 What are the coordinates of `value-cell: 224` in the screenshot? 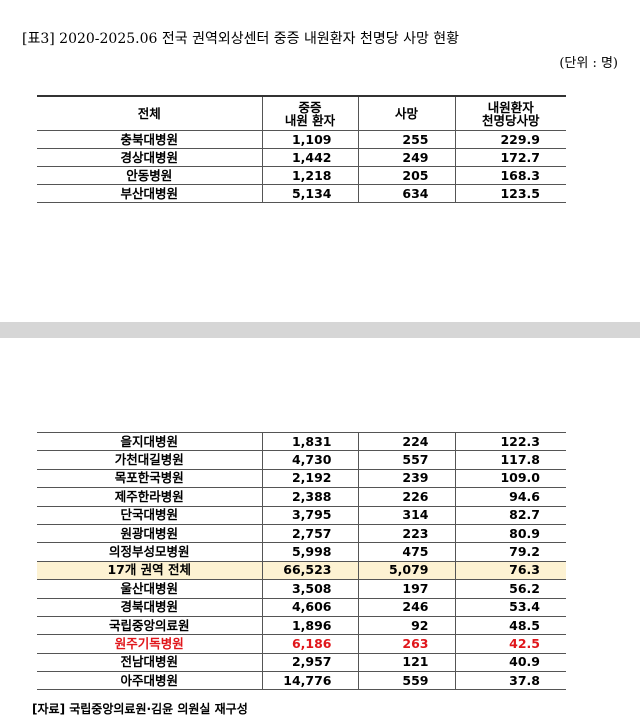 It's located at (406, 441).